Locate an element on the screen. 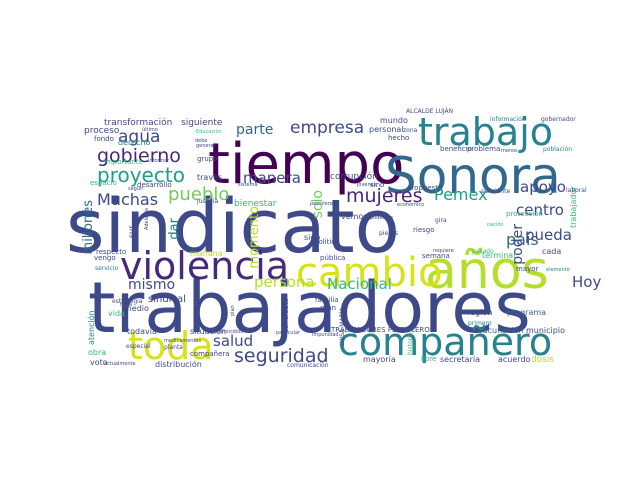 Image resolution: width=640 pixels, height=480 pixels. cloud-word: gran is located at coordinates (328, 308).